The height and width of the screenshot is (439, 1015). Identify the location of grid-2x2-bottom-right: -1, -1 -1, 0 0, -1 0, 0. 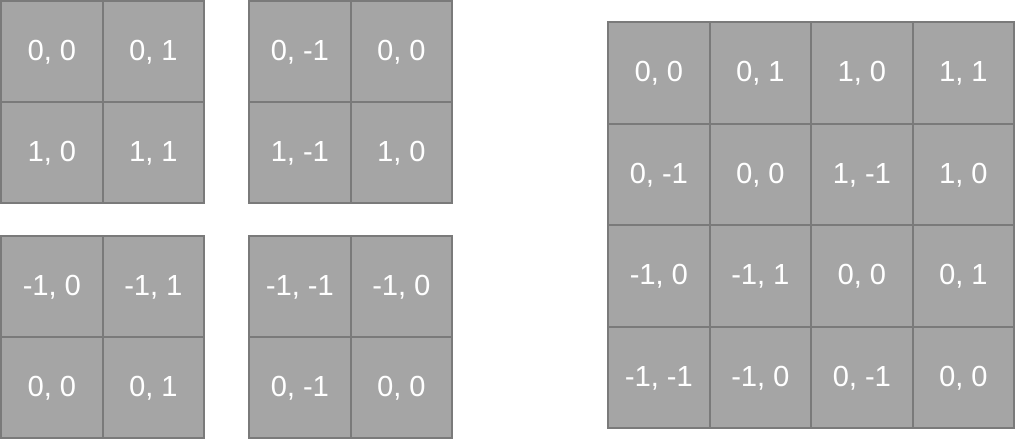
(350, 337).